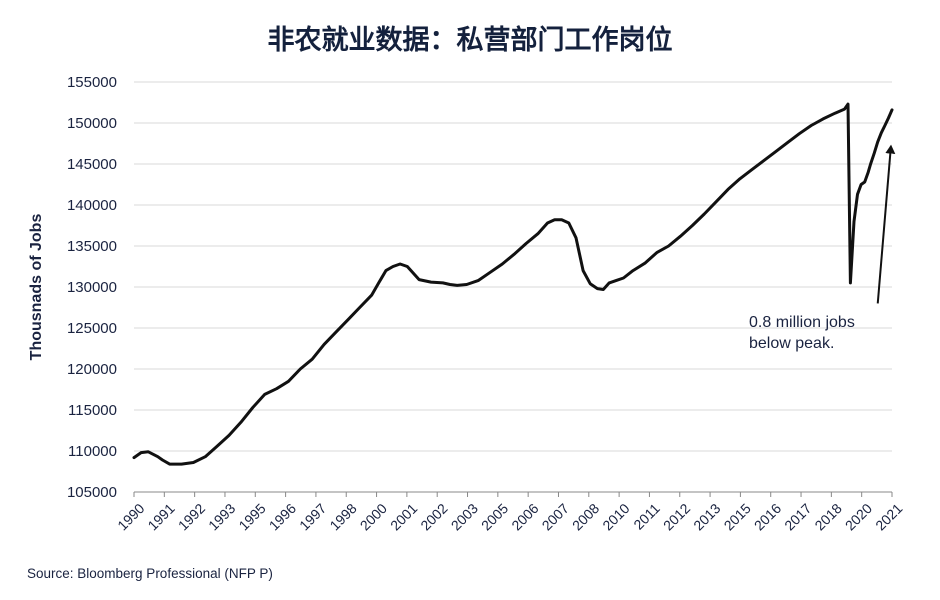  What do you see at coordinates (858, 516) in the screenshot?
I see `x-tick-label: 2020` at bounding box center [858, 516].